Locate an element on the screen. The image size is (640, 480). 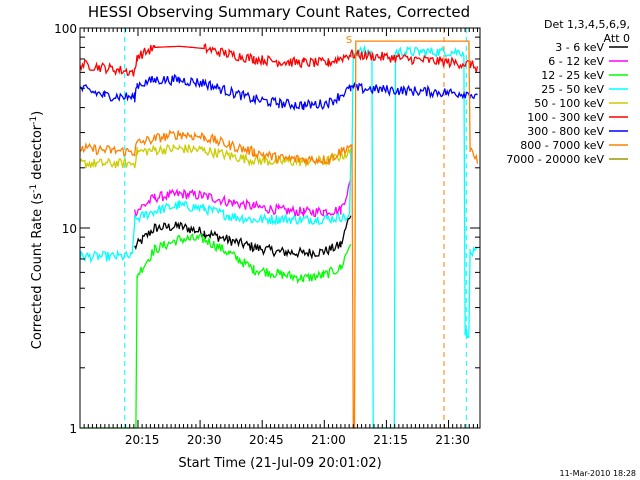
x-tick-label-5: 21:30 is located at coordinates (452, 440).